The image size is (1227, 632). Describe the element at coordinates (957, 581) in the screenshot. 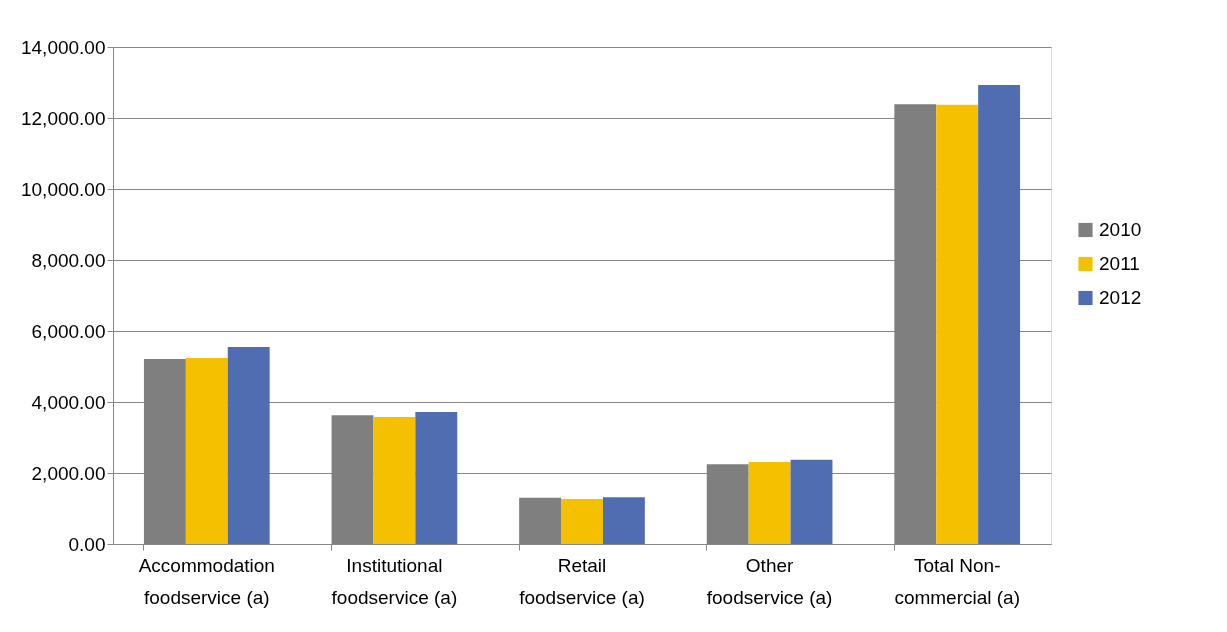

I see `x-tick-label: Total Non-commercial (a)` at that location.